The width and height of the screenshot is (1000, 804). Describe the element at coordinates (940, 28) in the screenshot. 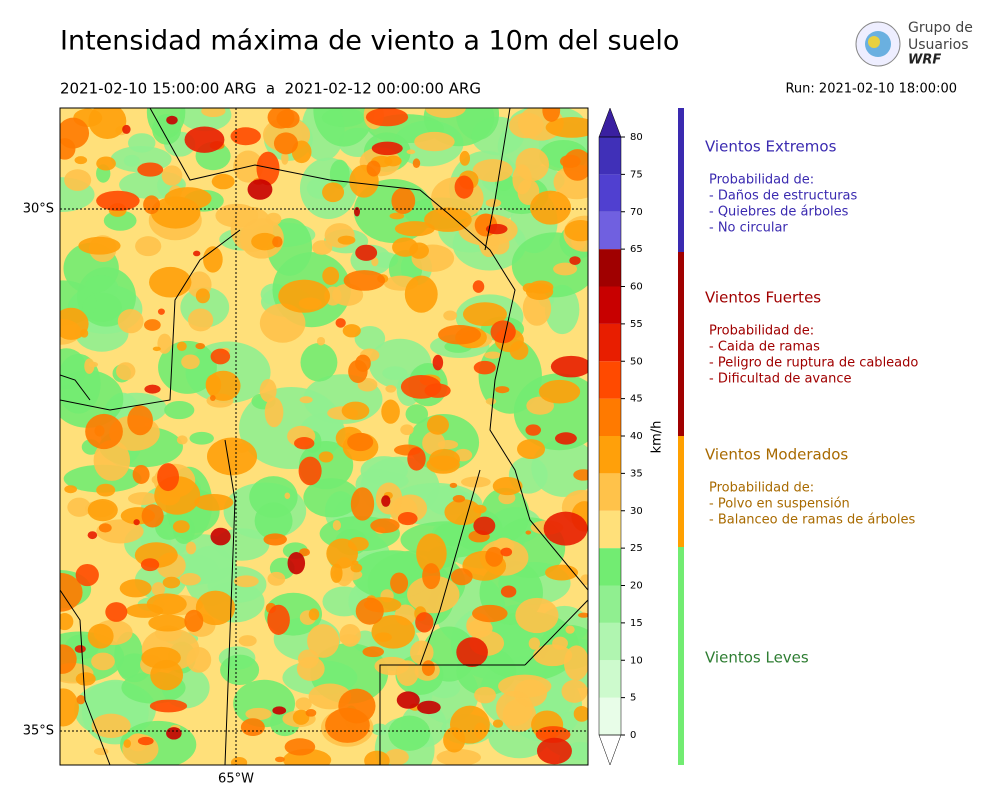

I see `logo-text: Grupo de` at that location.